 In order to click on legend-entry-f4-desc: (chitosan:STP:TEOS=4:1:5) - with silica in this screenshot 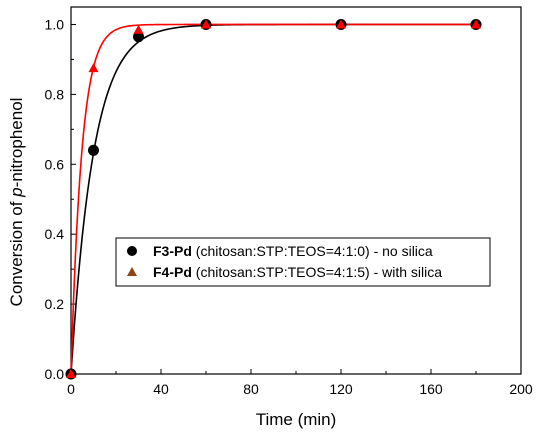, I will do `click(317, 272)`.